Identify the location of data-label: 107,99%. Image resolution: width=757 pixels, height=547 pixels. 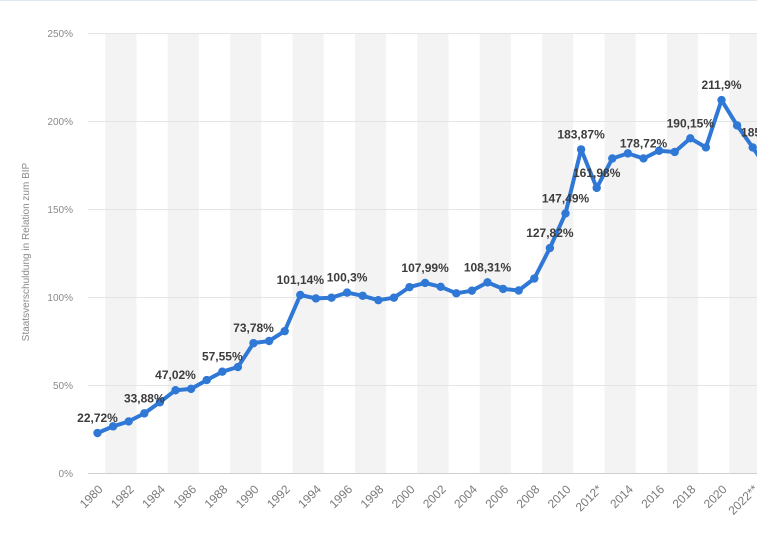
(425, 268).